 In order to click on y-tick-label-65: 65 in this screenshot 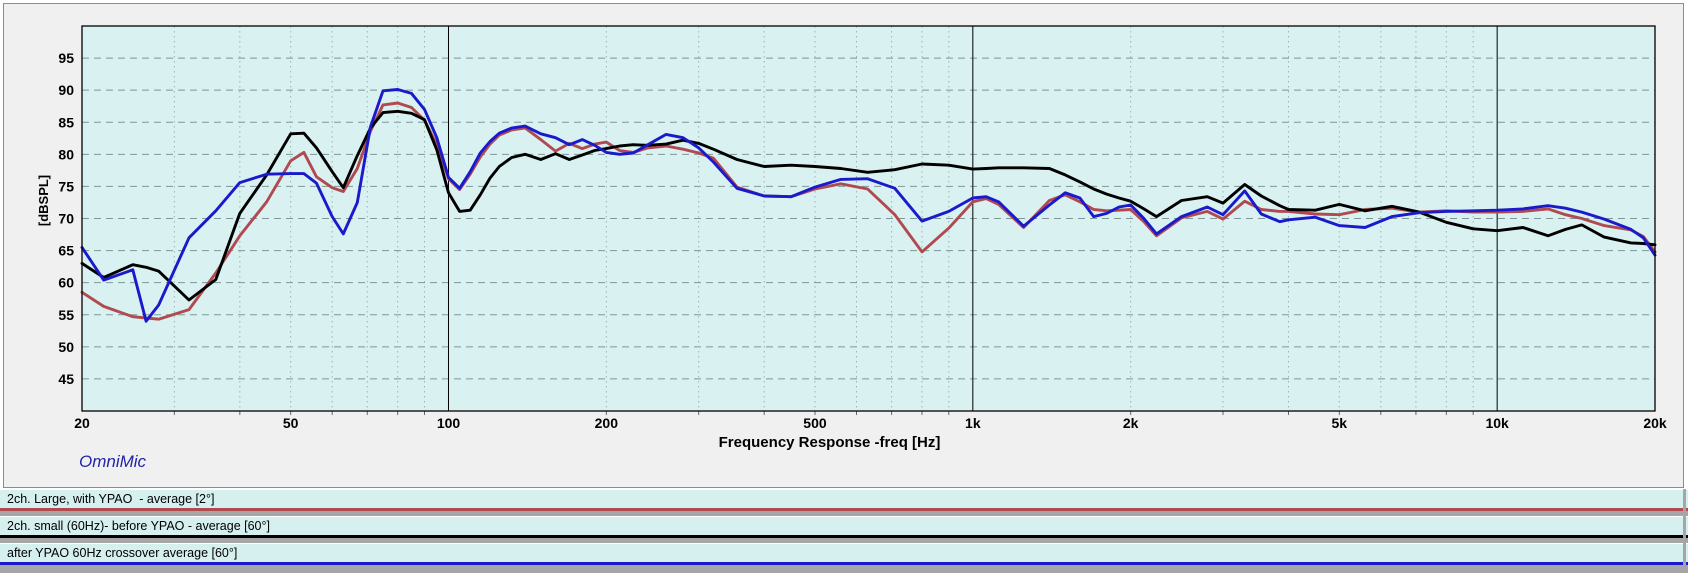, I will do `click(66, 251)`.